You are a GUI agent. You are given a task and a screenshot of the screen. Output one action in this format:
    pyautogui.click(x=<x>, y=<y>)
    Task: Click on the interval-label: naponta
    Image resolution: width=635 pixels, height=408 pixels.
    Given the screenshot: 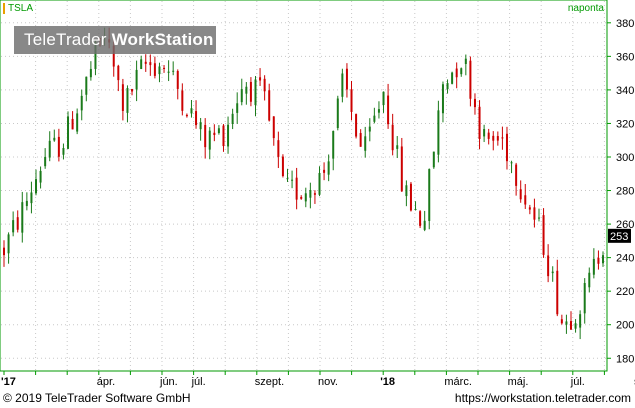 What is the action you would take?
    pyautogui.click(x=585, y=8)
    